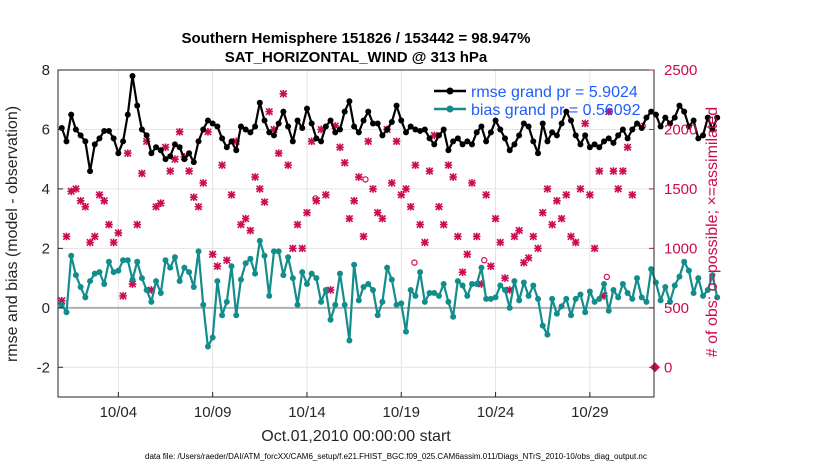 The height and width of the screenshot is (470, 830). I want to click on x-tick-label: 10/29, so click(590, 412).